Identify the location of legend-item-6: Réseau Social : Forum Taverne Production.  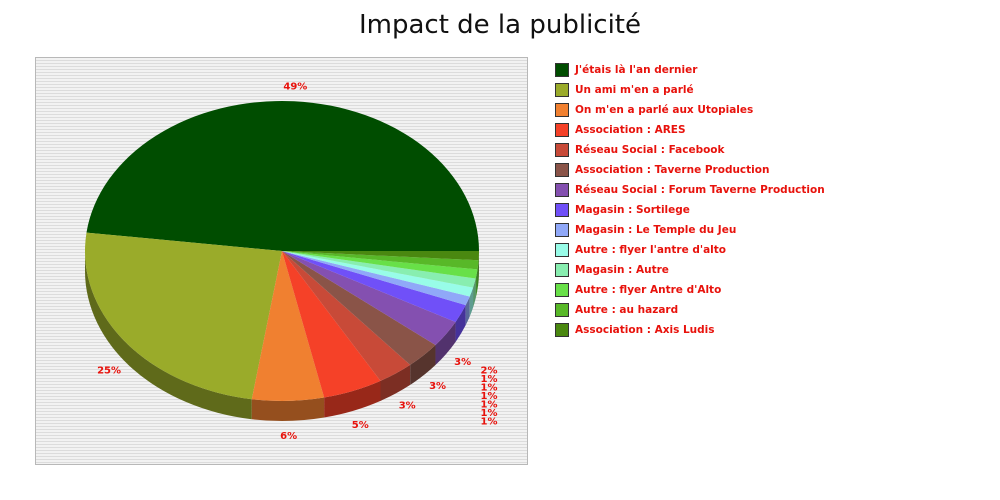
(715, 190).